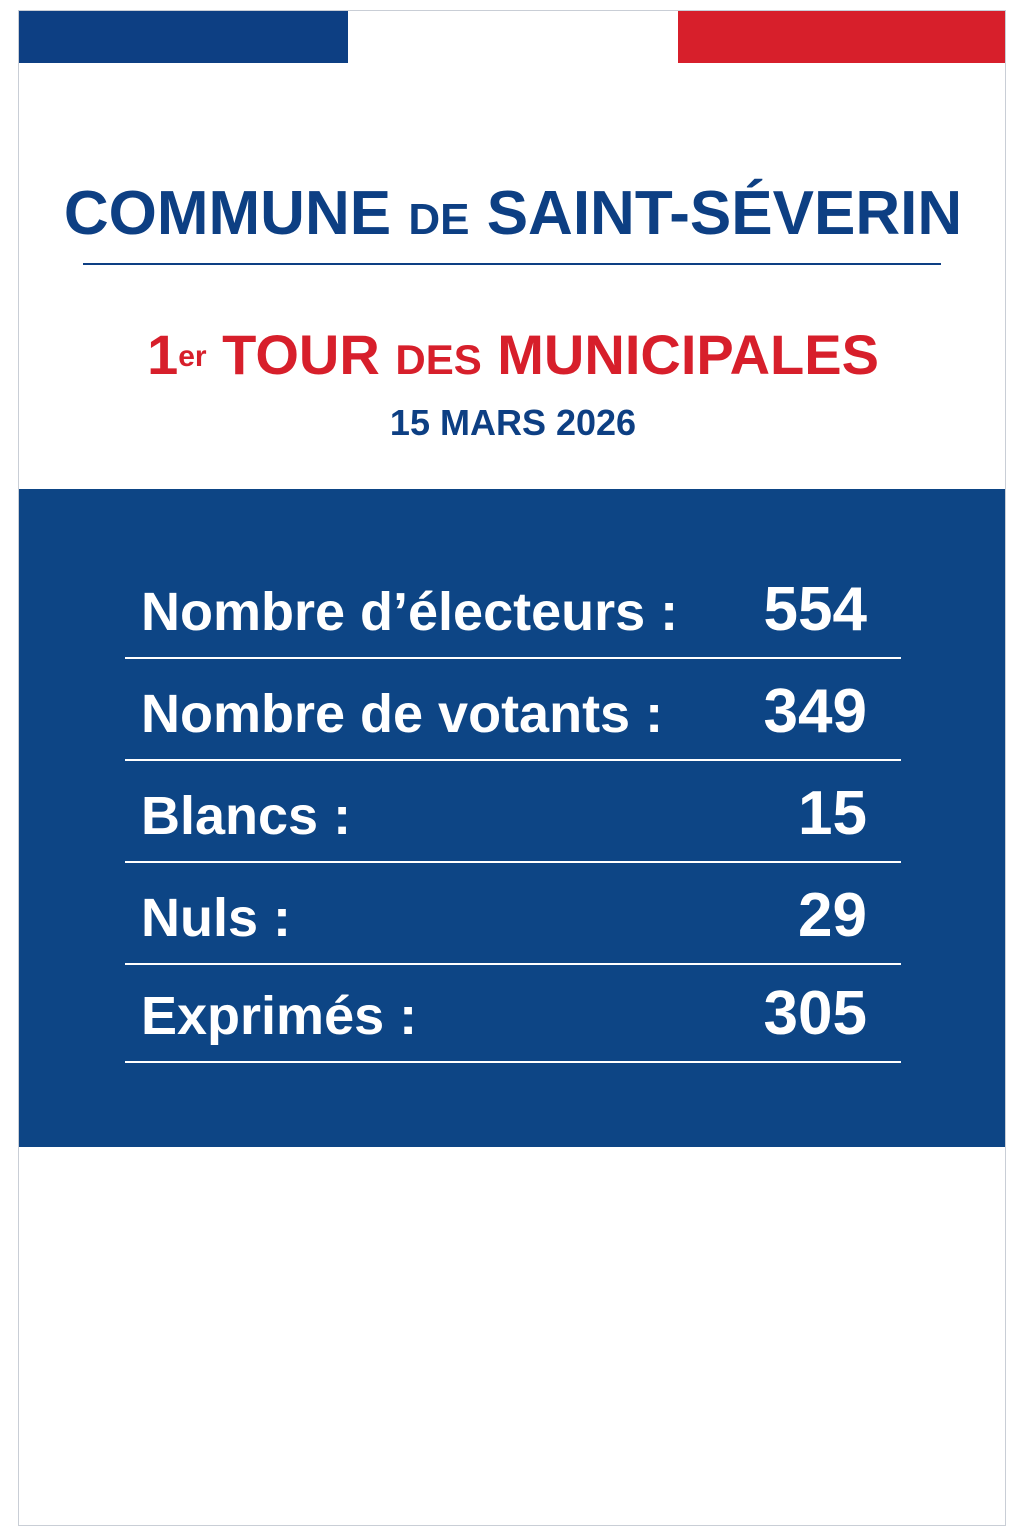 Image resolution: width=1024 pixels, height=1536 pixels. I want to click on result-label: Blancs :, so click(246, 816).